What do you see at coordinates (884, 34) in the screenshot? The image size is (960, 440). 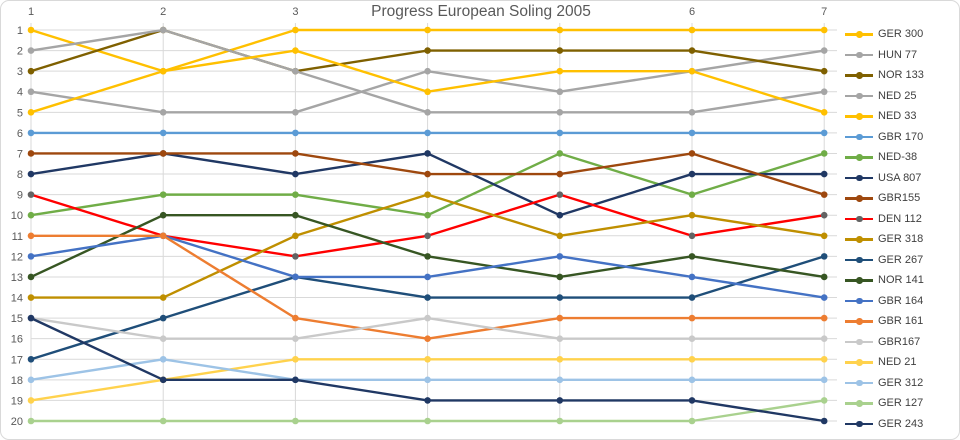 I see `legend-item-ger-300: GER 300` at bounding box center [884, 34].